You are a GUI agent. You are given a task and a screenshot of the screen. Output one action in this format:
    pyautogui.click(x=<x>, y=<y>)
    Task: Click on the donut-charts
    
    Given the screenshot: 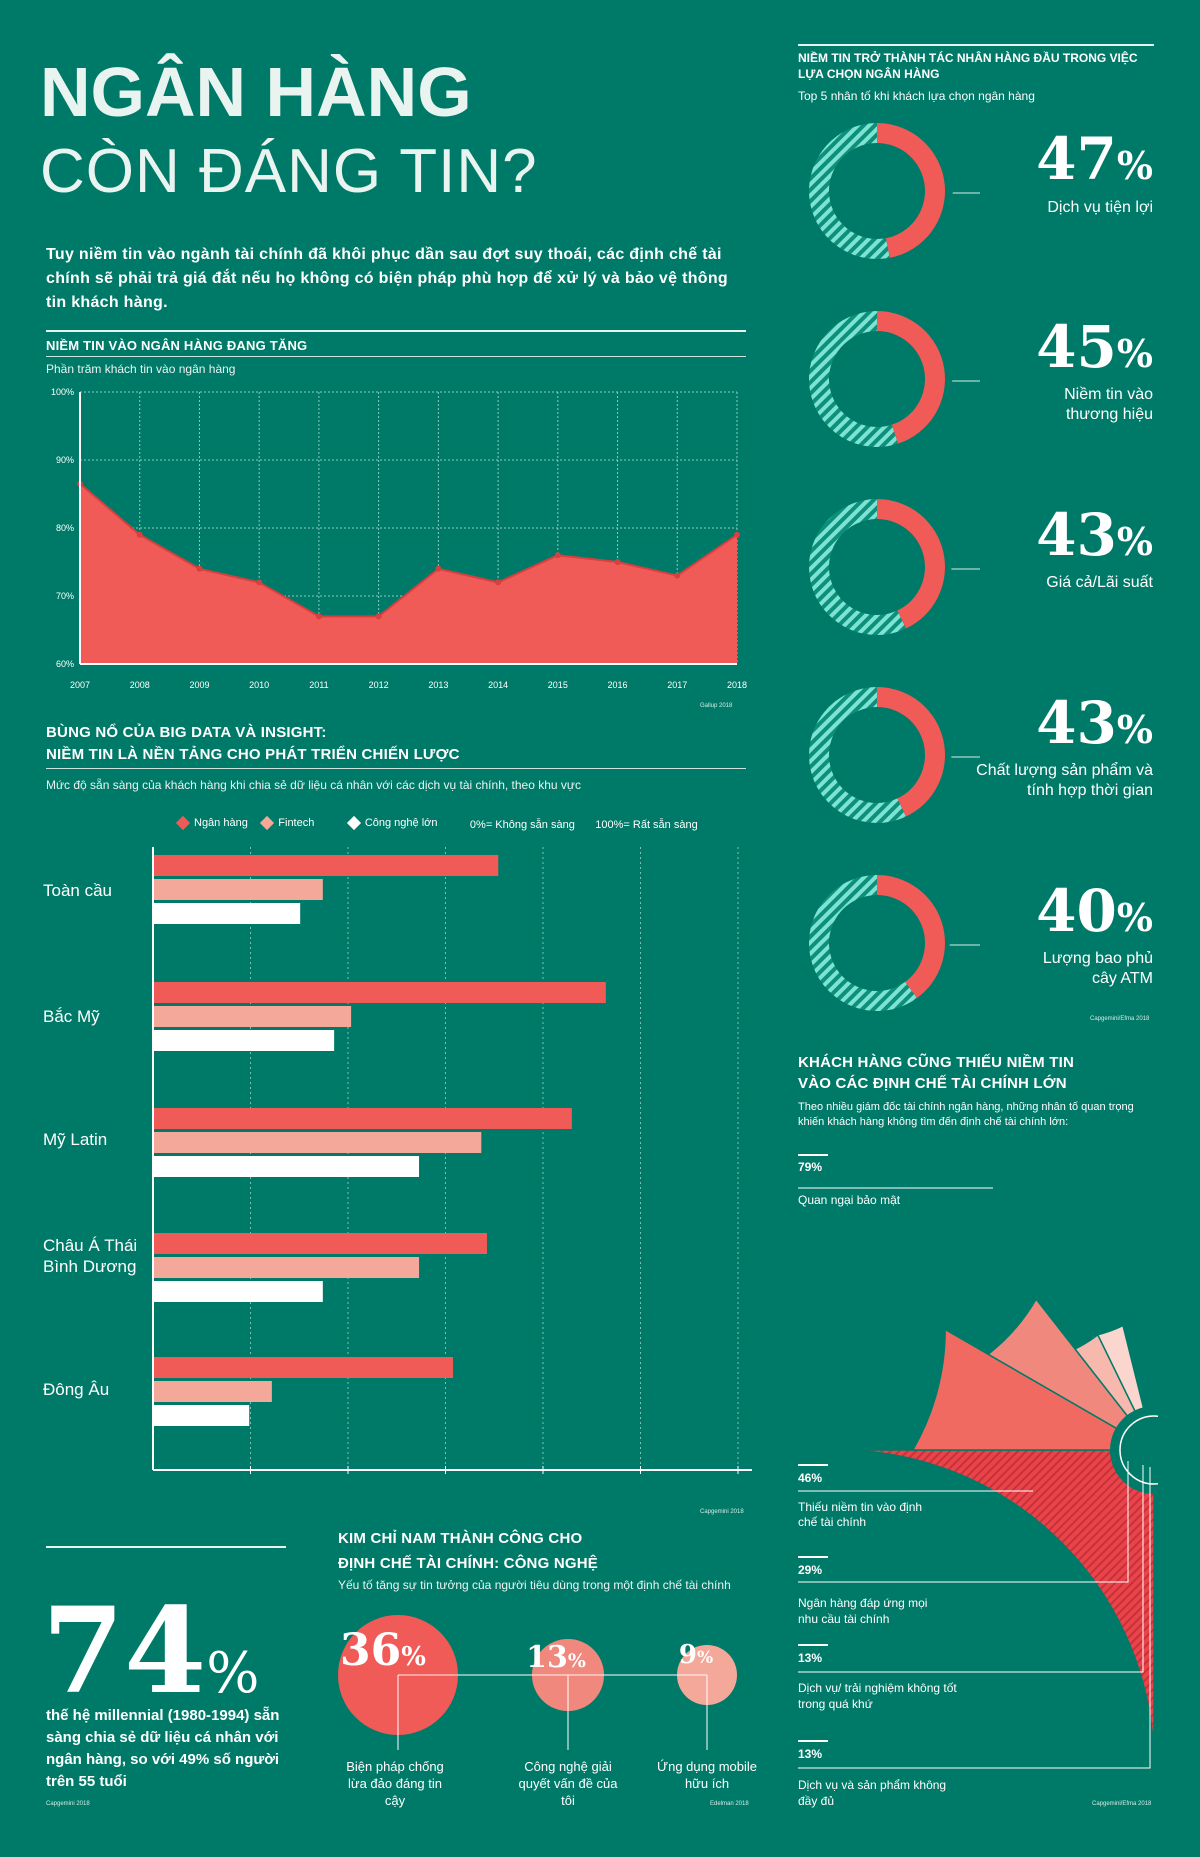 What is the action you would take?
    pyautogui.click(x=894, y=567)
    